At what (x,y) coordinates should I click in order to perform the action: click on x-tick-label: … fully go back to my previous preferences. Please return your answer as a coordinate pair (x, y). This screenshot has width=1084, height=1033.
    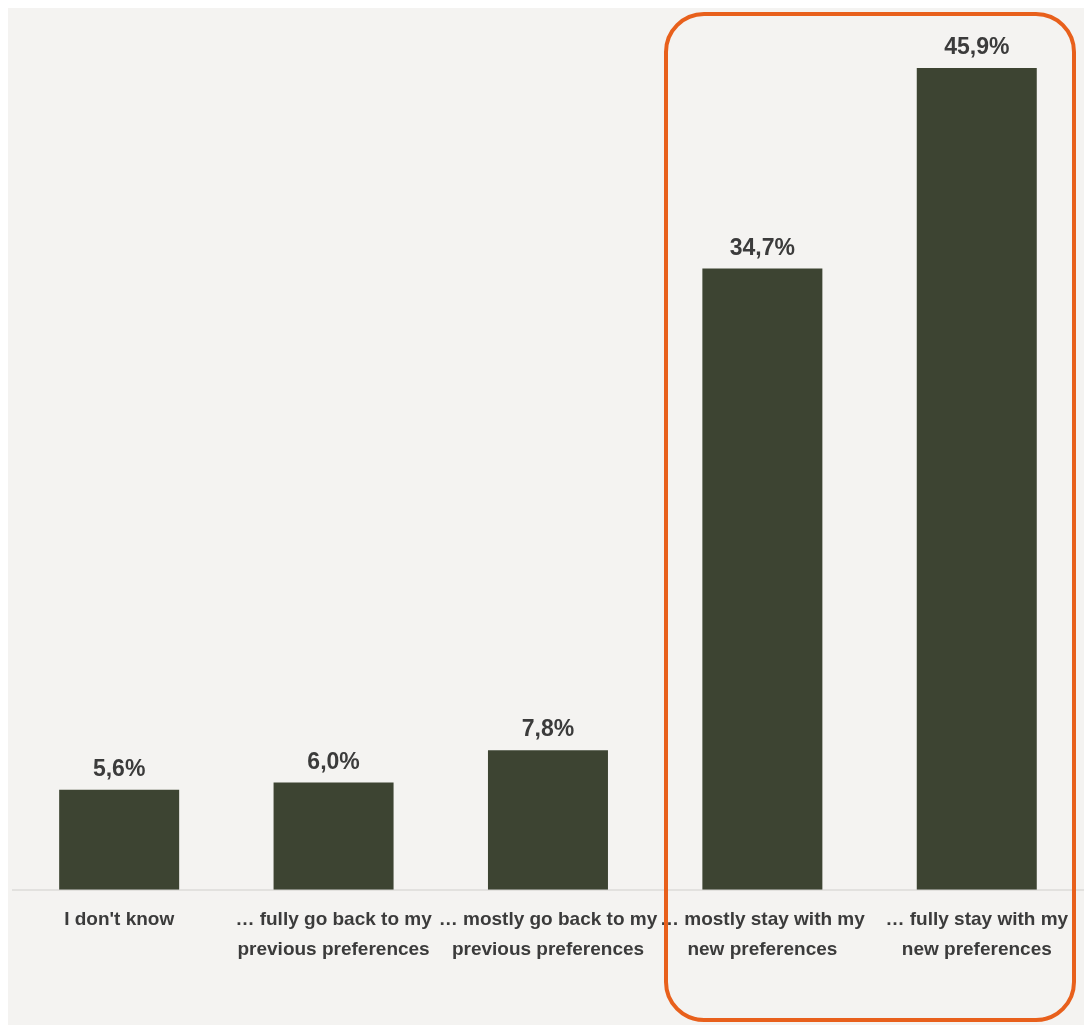
    Looking at the image, I should click on (334, 934).